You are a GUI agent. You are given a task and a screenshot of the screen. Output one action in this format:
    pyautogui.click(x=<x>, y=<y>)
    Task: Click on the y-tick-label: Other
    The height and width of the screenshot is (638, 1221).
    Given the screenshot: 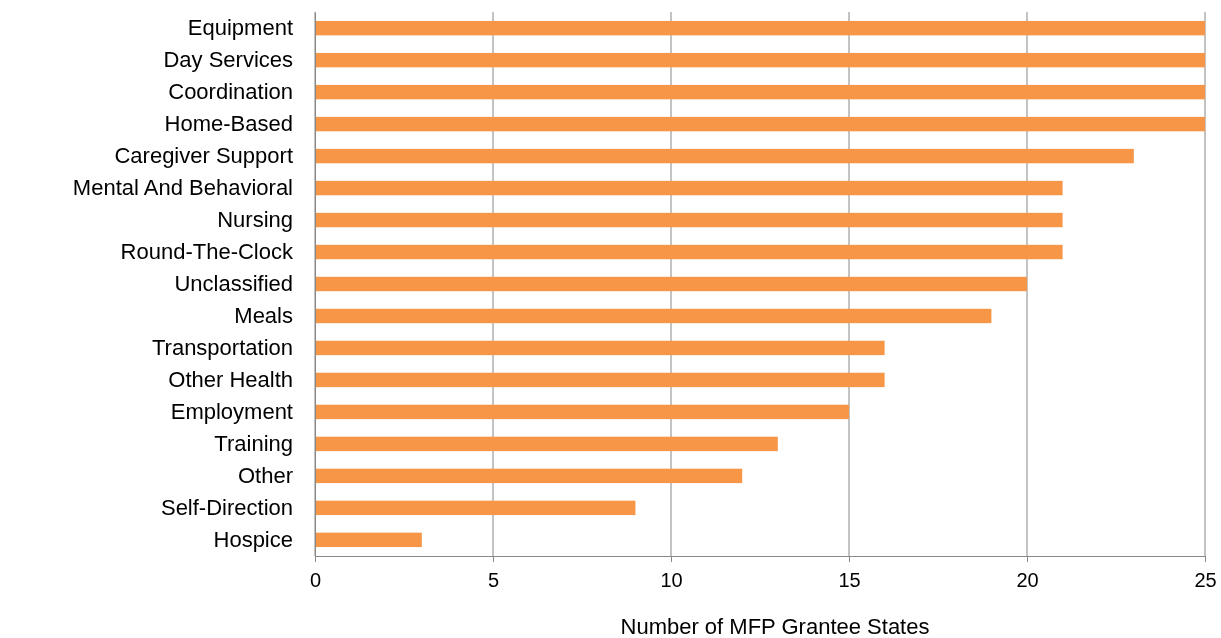 What is the action you would take?
    pyautogui.click(x=265, y=475)
    